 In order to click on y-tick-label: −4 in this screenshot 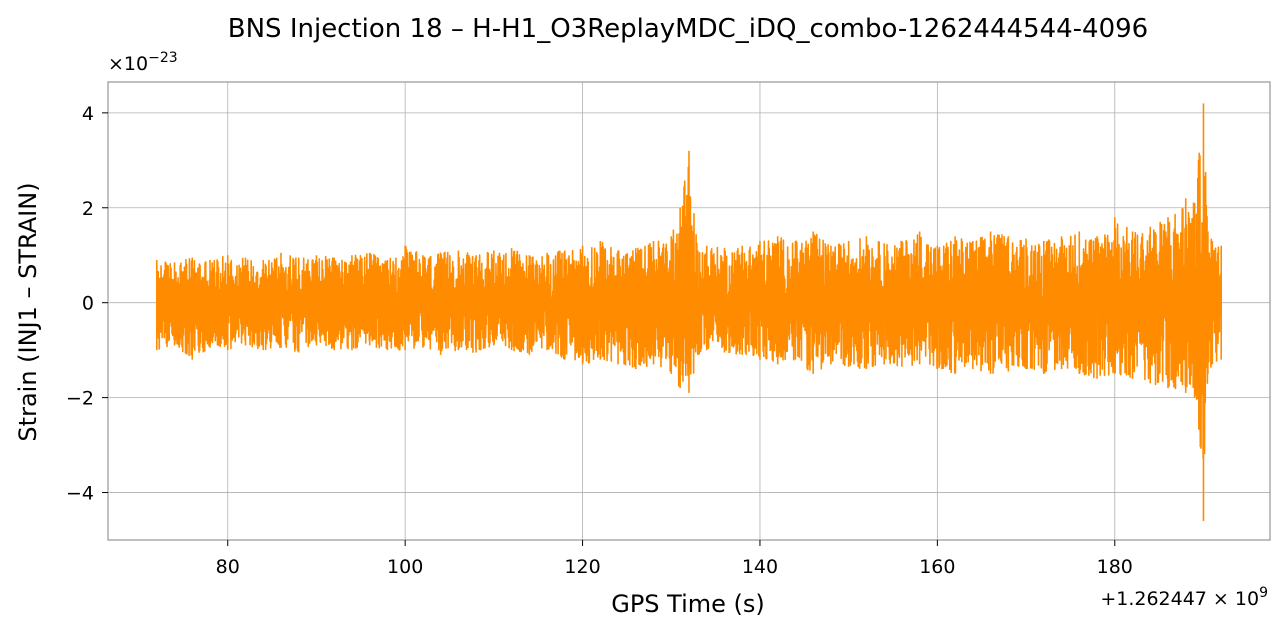, I will do `click(80, 494)`.